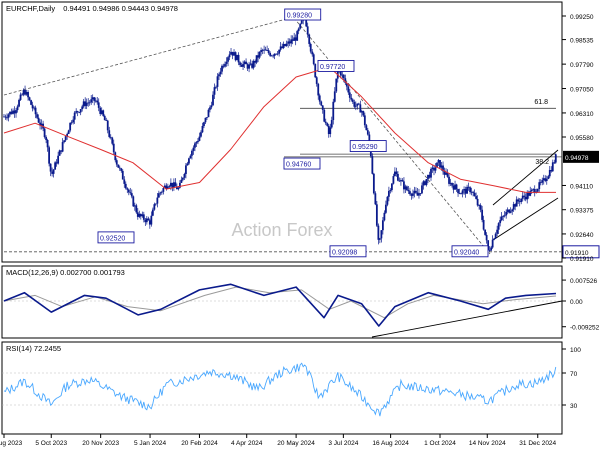  What do you see at coordinates (542, 162) in the screenshot?
I see `fib-382-label: 38.2` at bounding box center [542, 162].